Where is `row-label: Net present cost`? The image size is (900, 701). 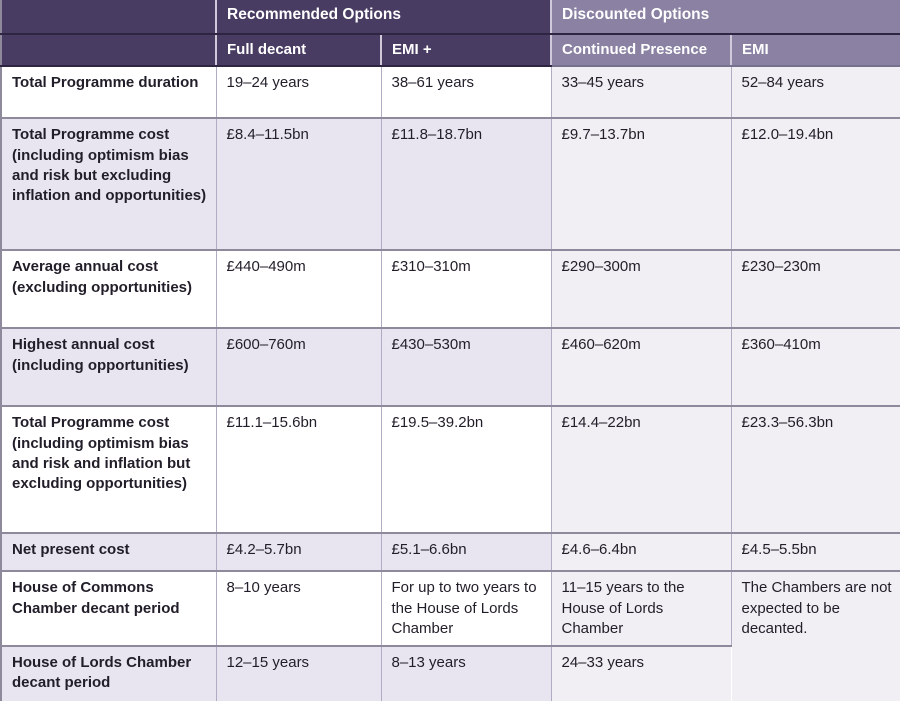 row-label: Net present cost is located at coordinates (109, 552).